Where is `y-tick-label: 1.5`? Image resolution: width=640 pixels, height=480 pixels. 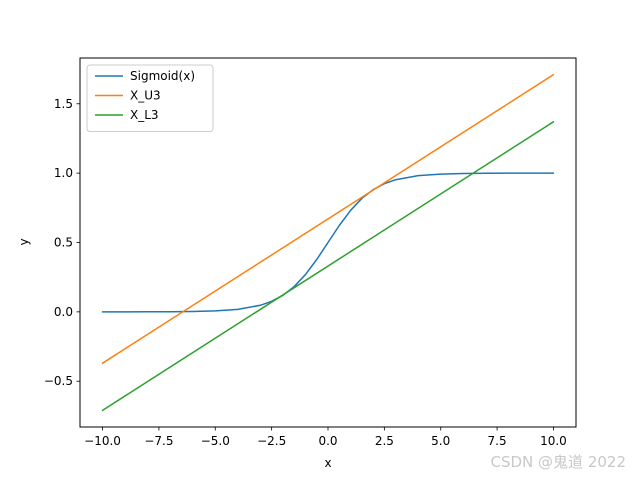
y-tick-label: 1.5 is located at coordinates (63, 104).